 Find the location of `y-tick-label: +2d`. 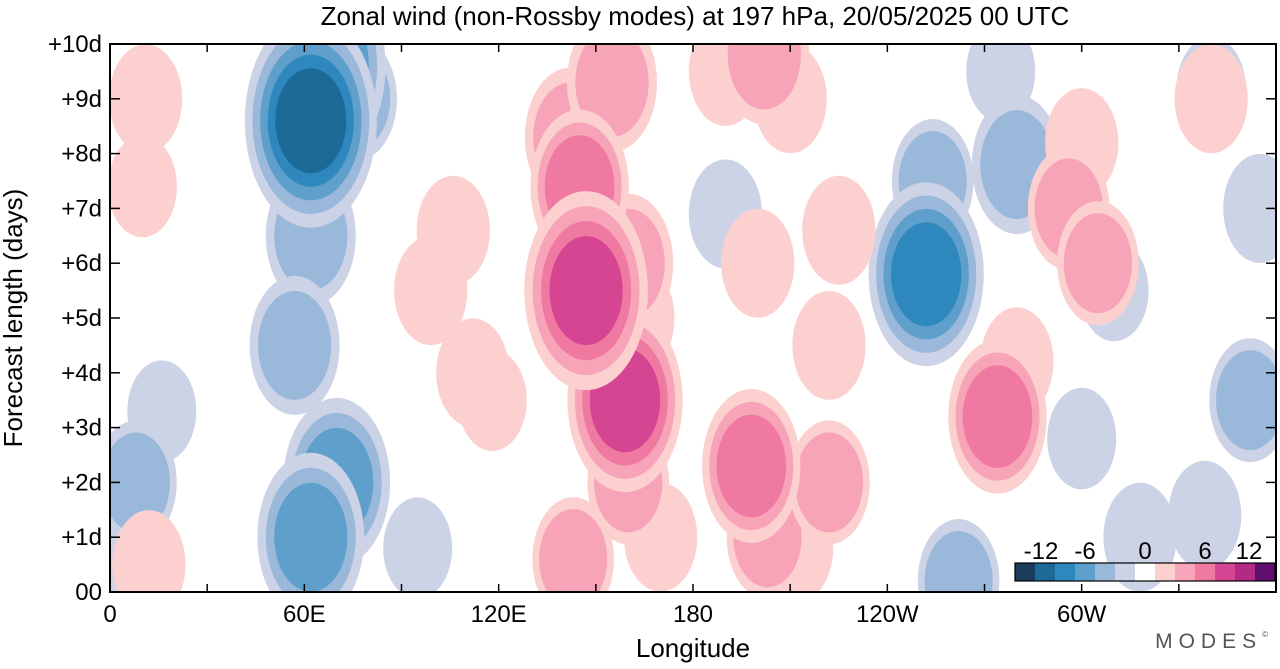

y-tick-label: +2d is located at coordinates (81, 482).